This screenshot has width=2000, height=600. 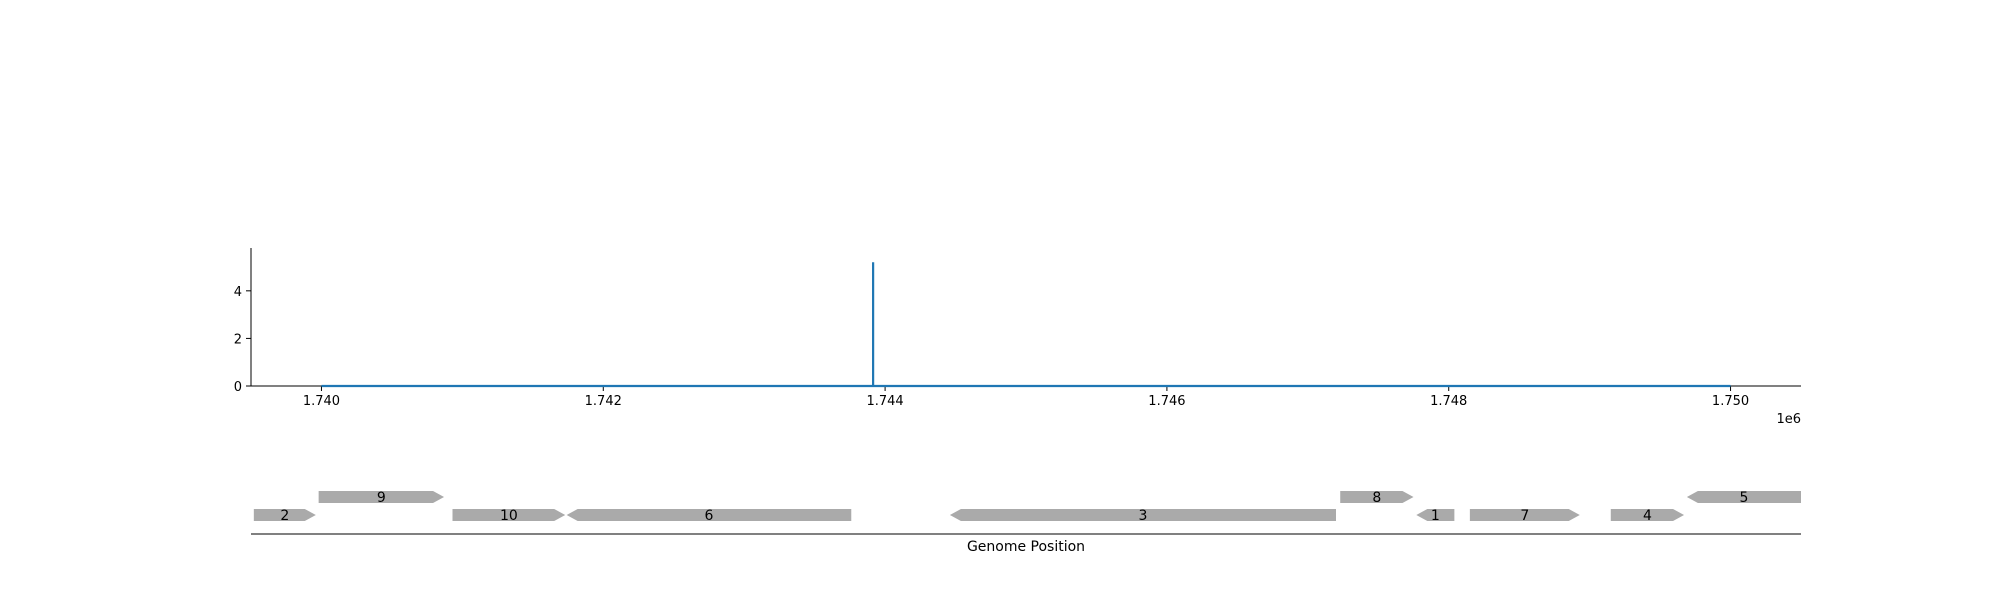 I want to click on y-tick-label: 4, so click(x=238, y=292).